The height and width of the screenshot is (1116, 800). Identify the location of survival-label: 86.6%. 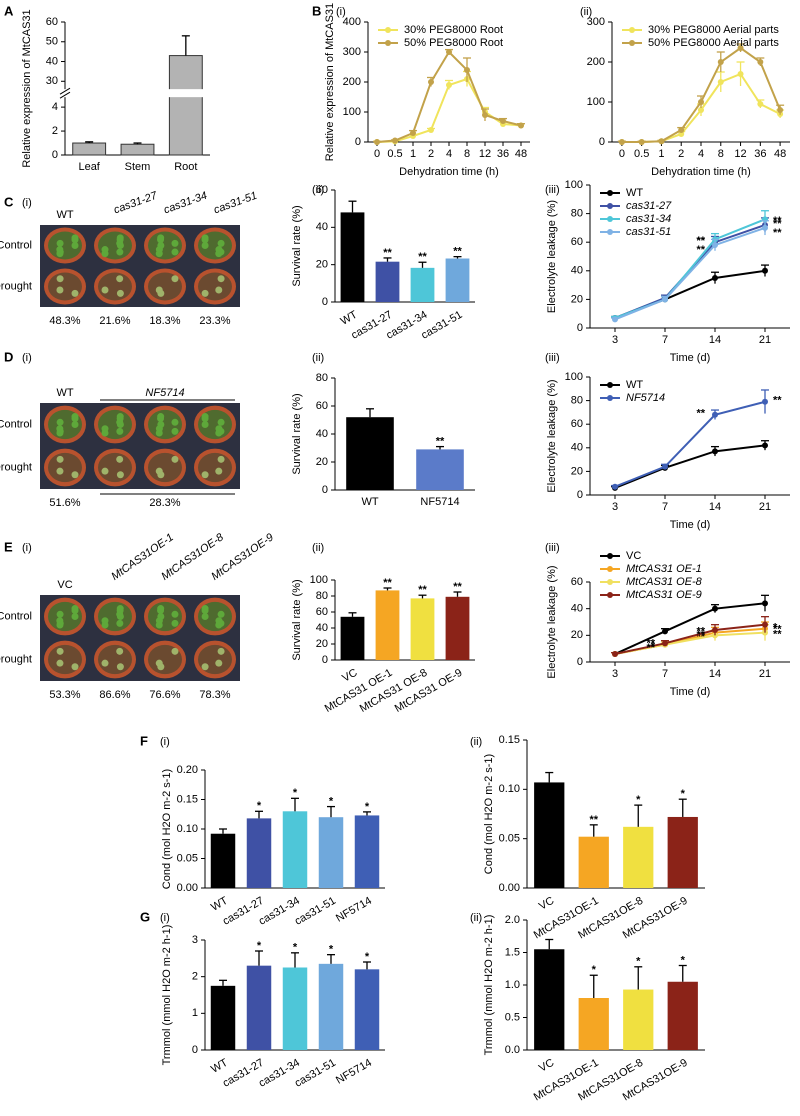
(114, 695).